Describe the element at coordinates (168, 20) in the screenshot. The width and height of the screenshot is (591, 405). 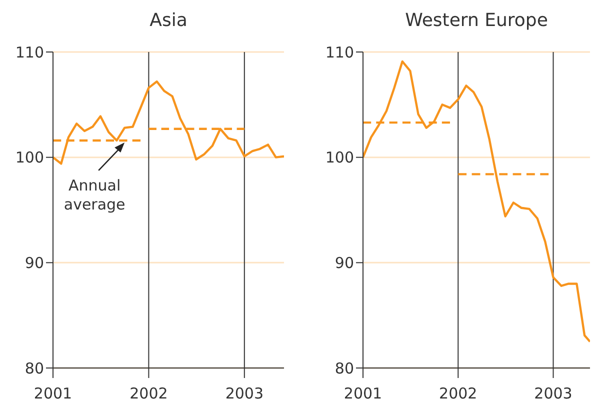
I see `chart-title: Asia` at that location.